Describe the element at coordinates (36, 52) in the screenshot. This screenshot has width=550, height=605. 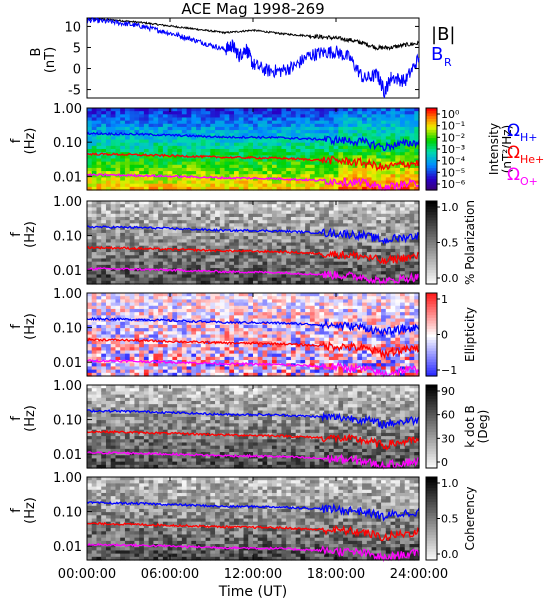
I see `y-axis-label: B` at that location.